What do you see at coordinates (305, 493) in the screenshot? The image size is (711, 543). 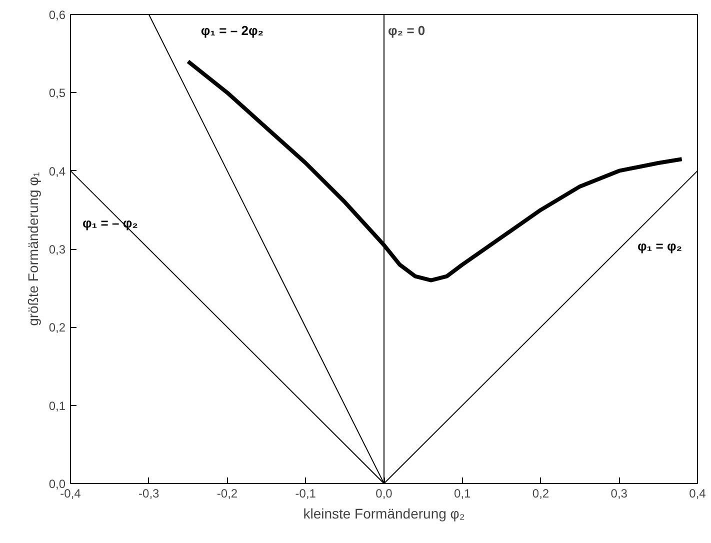 I see `x-tick-label: -0,1` at bounding box center [305, 493].